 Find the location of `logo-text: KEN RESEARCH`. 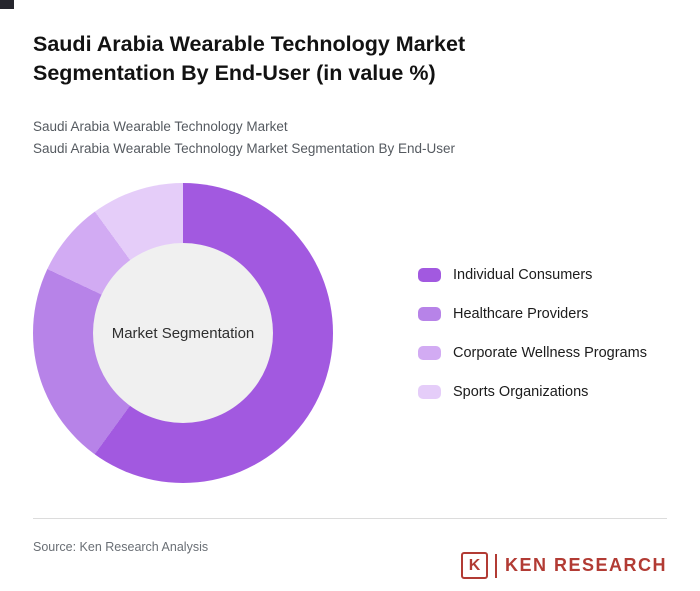

logo-text: KEN RESEARCH is located at coordinates (585, 565).